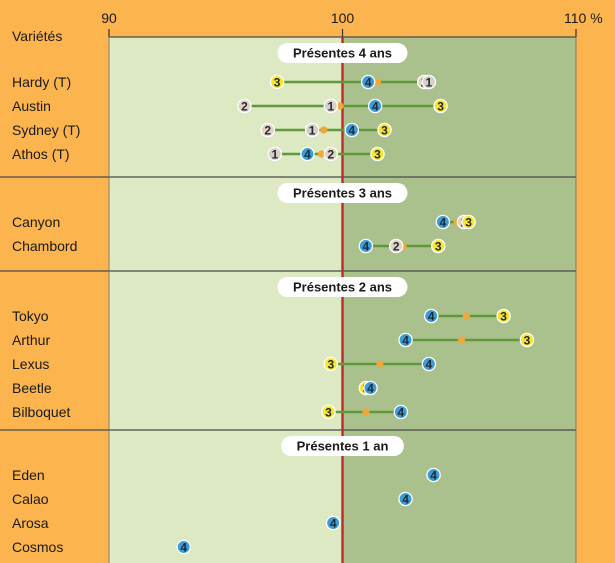 Image resolution: width=615 pixels, height=563 pixels. What do you see at coordinates (229, 246) in the screenshot?
I see `variety-row: Chambord 4 2 3` at bounding box center [229, 246].